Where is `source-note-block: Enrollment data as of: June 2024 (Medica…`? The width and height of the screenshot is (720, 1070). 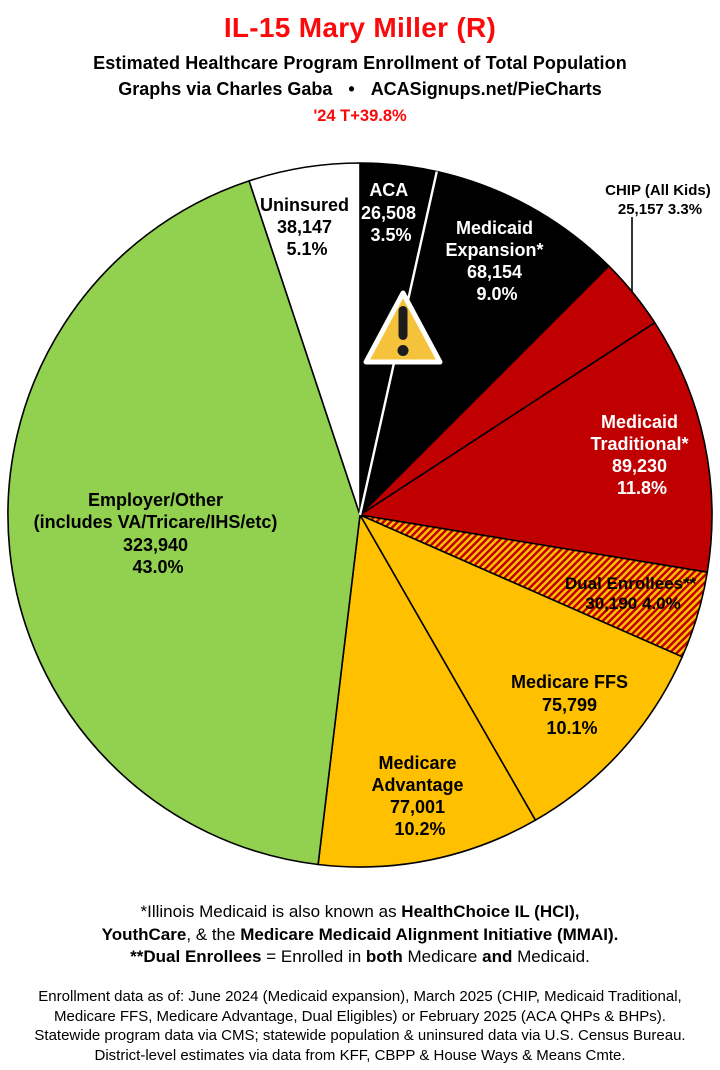
source-note-block: Enrollment data as of: June 2024 (Medica… is located at coordinates (360, 1026).